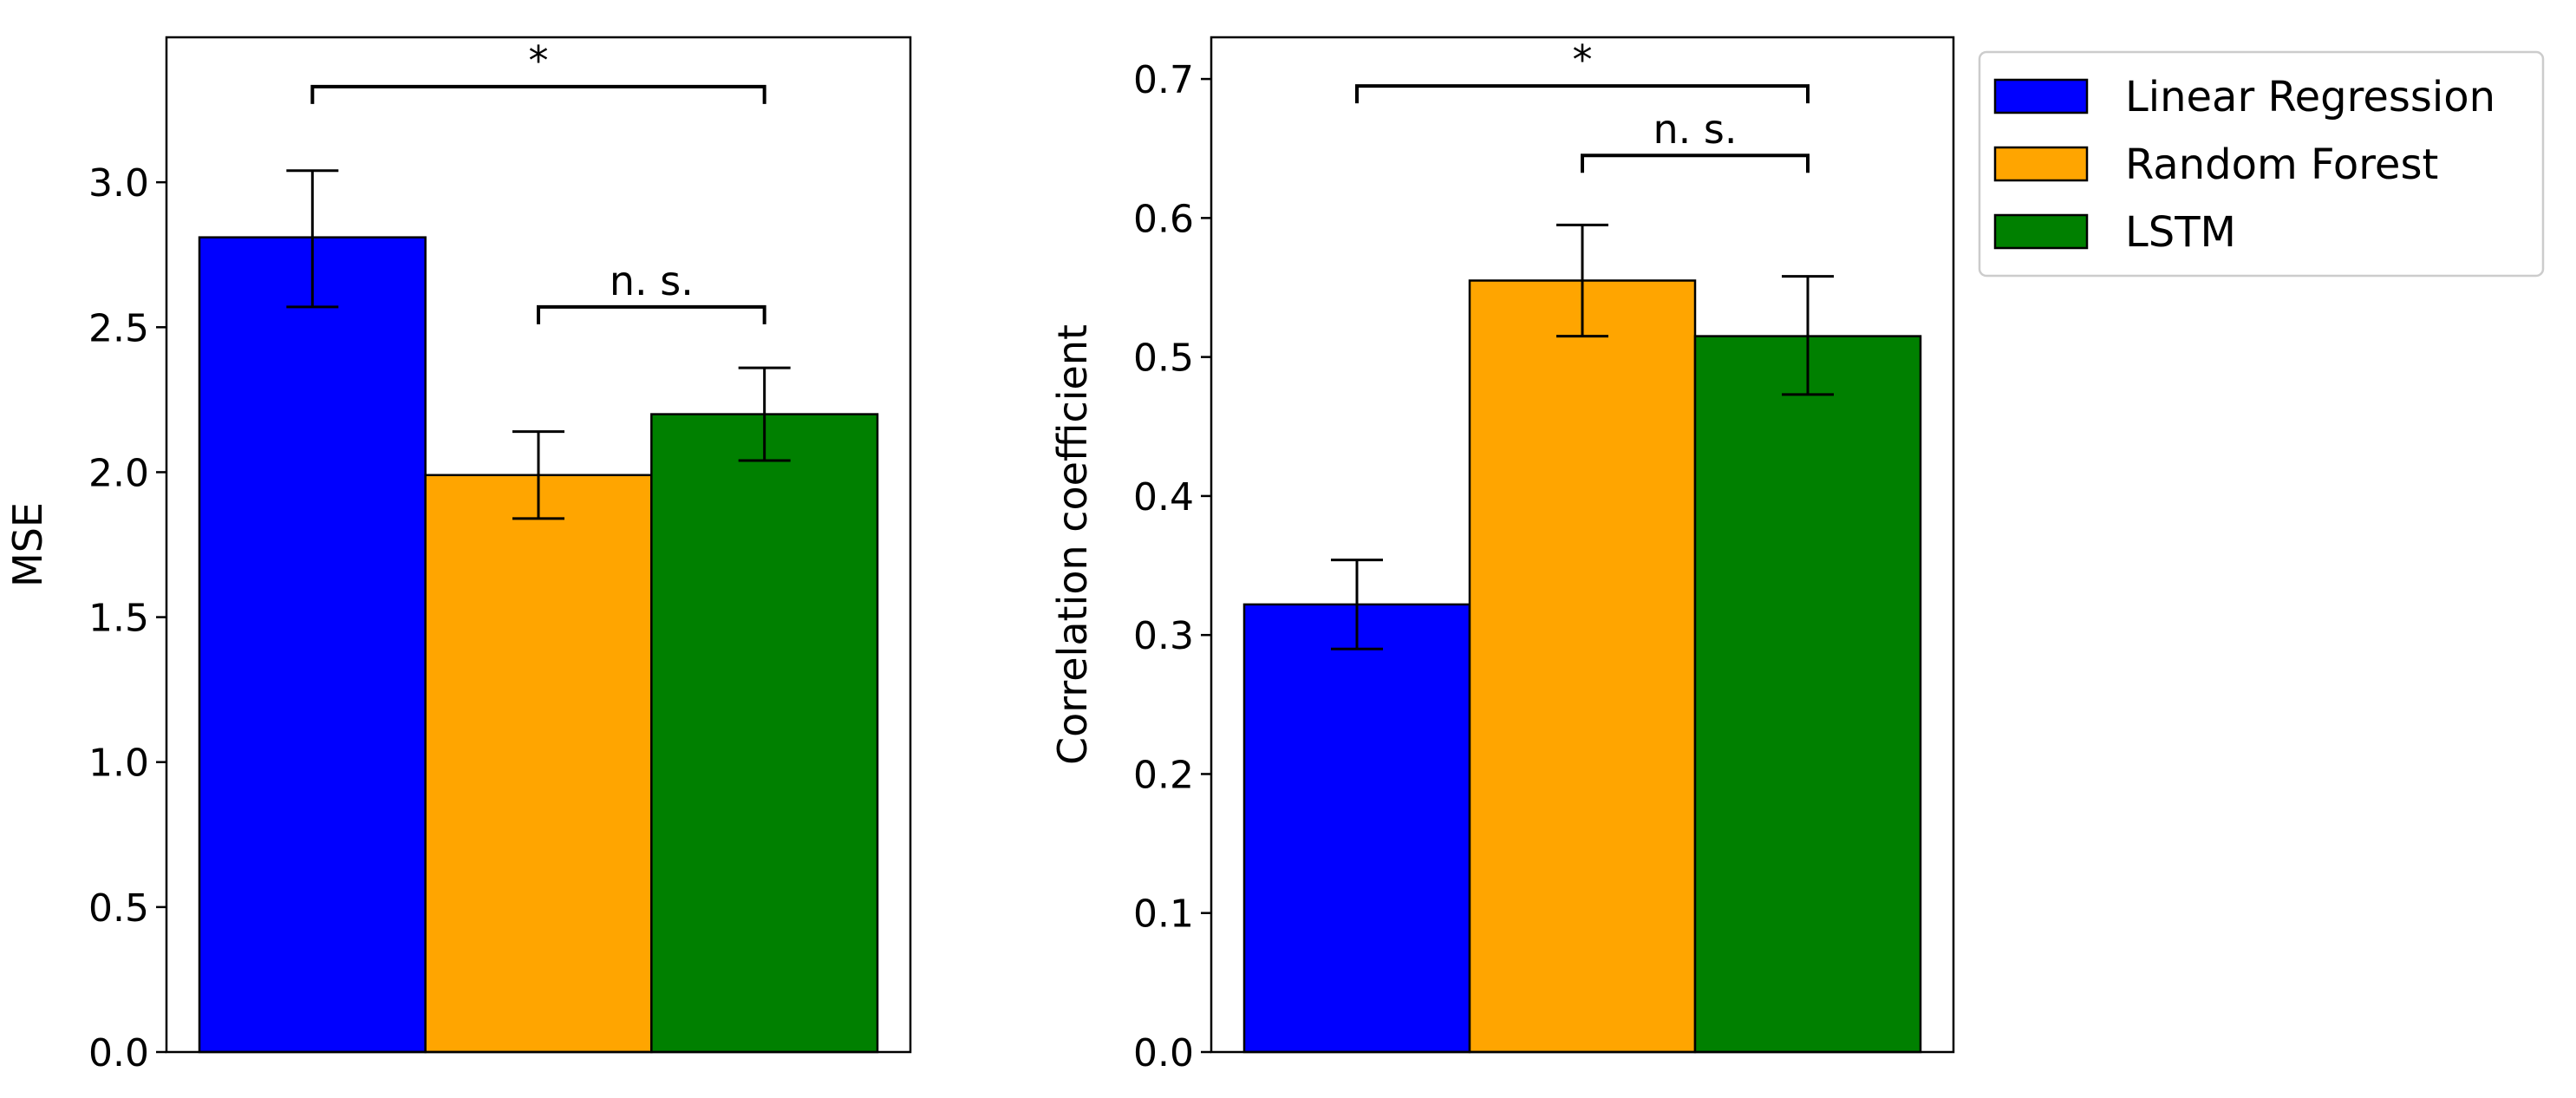 The image size is (2576, 1098). What do you see at coordinates (2282, 165) in the screenshot?
I see `legend-label: Random Forest` at bounding box center [2282, 165].